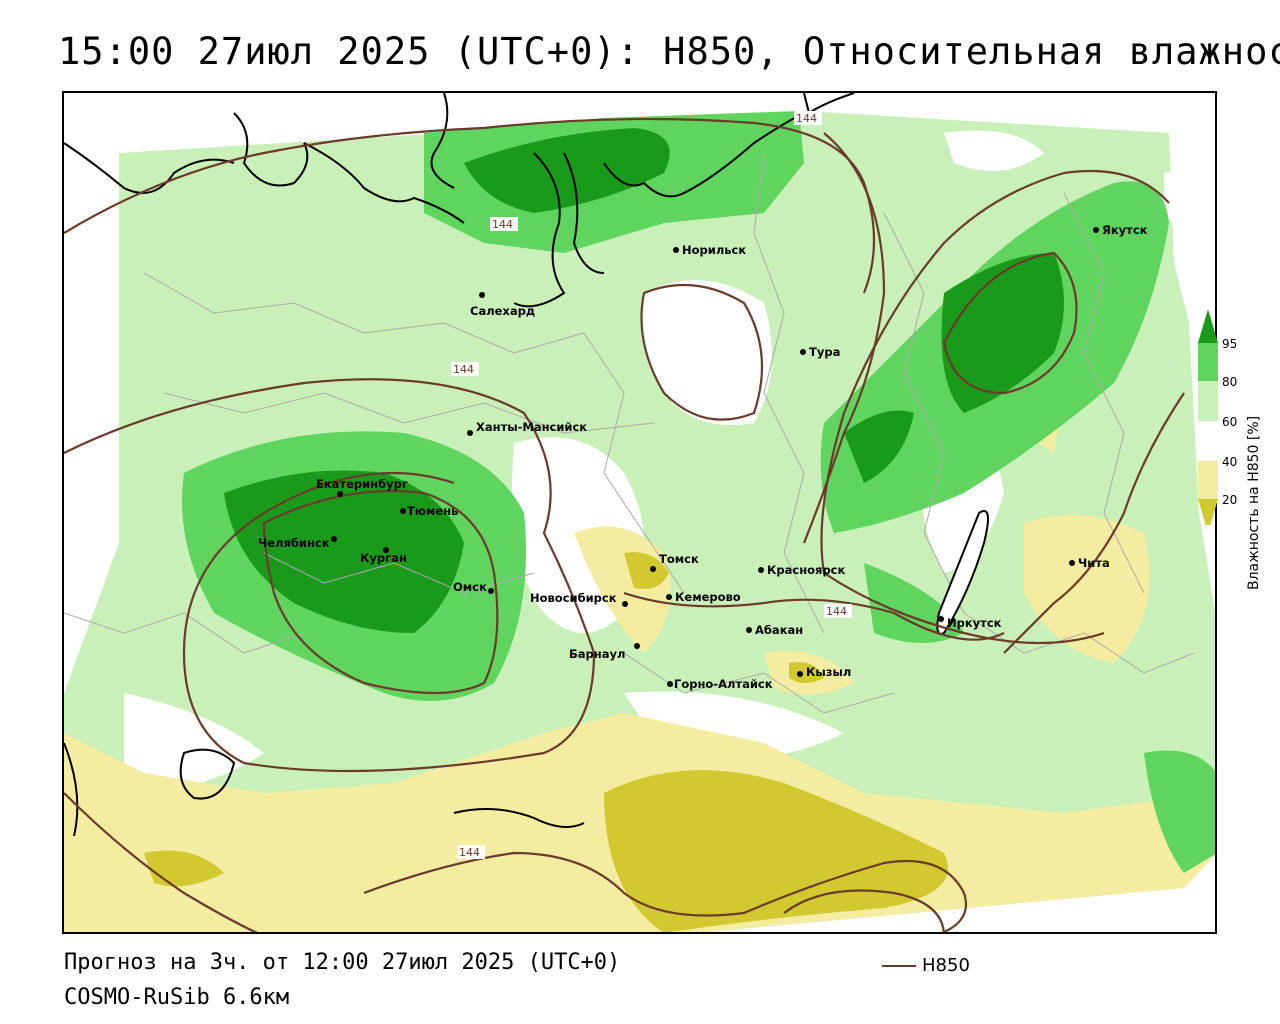 The width and height of the screenshot is (1280, 1024). Describe the element at coordinates (946, 965) in the screenshot. I see `contour-key-label: H850` at that location.